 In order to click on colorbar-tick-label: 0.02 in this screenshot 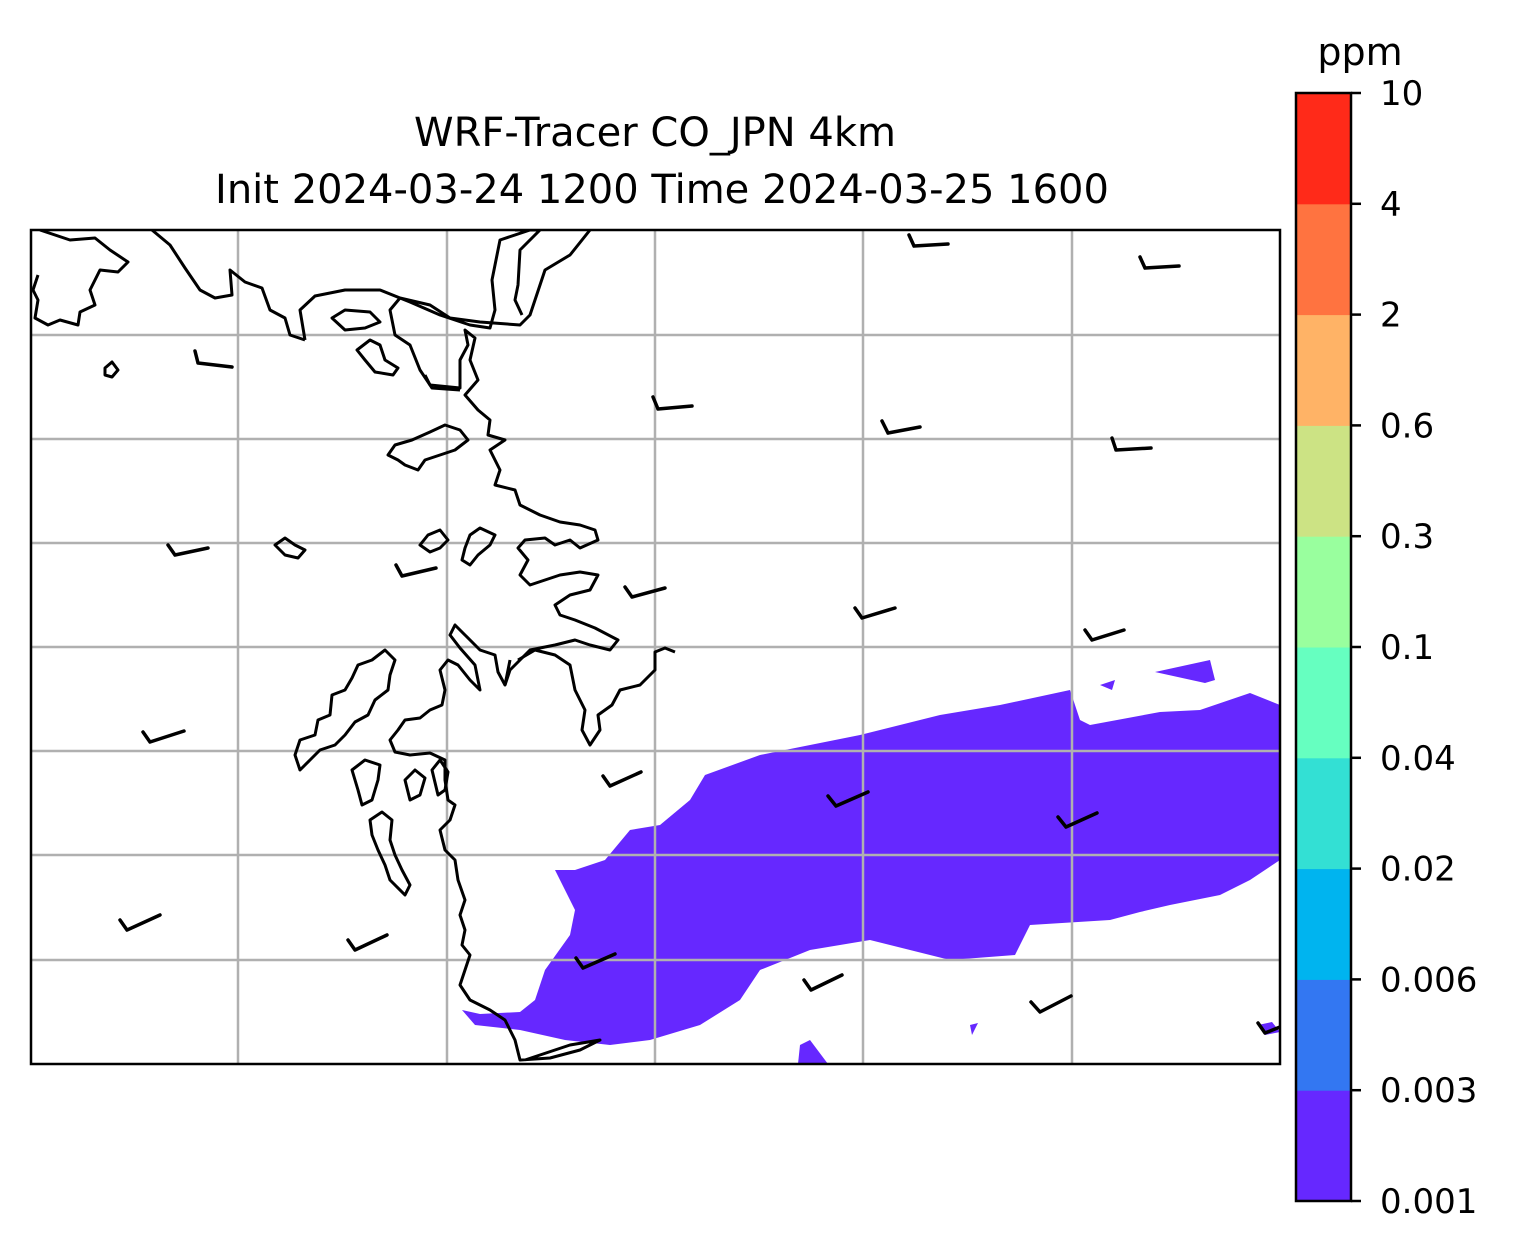, I will do `click(1418, 870)`.